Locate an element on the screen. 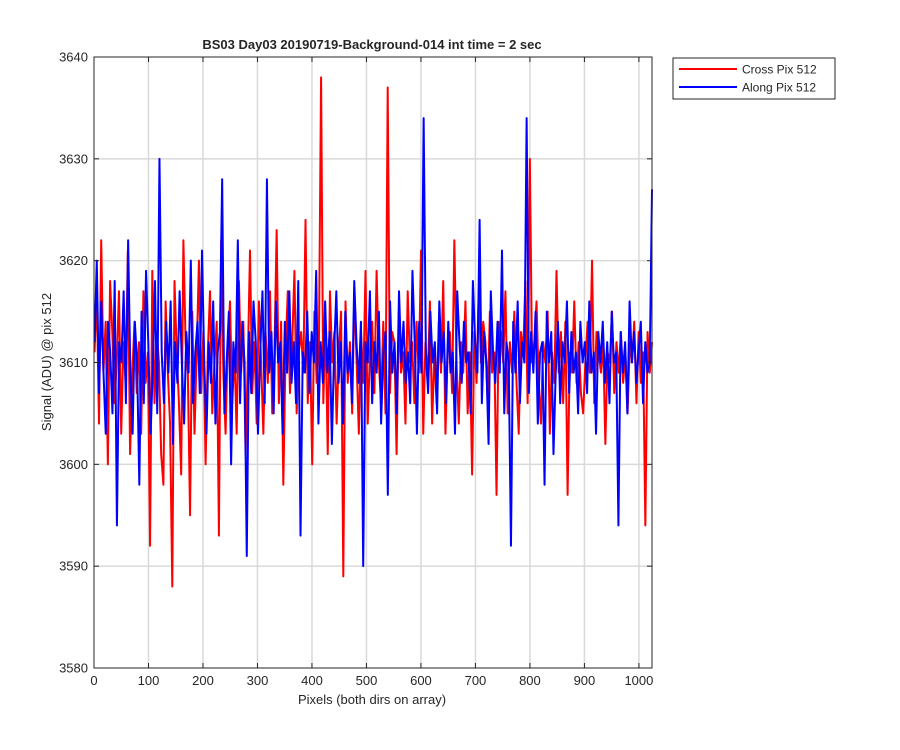 This screenshot has height=750, width=900. x-tick-label: 300 is located at coordinates (258, 680).